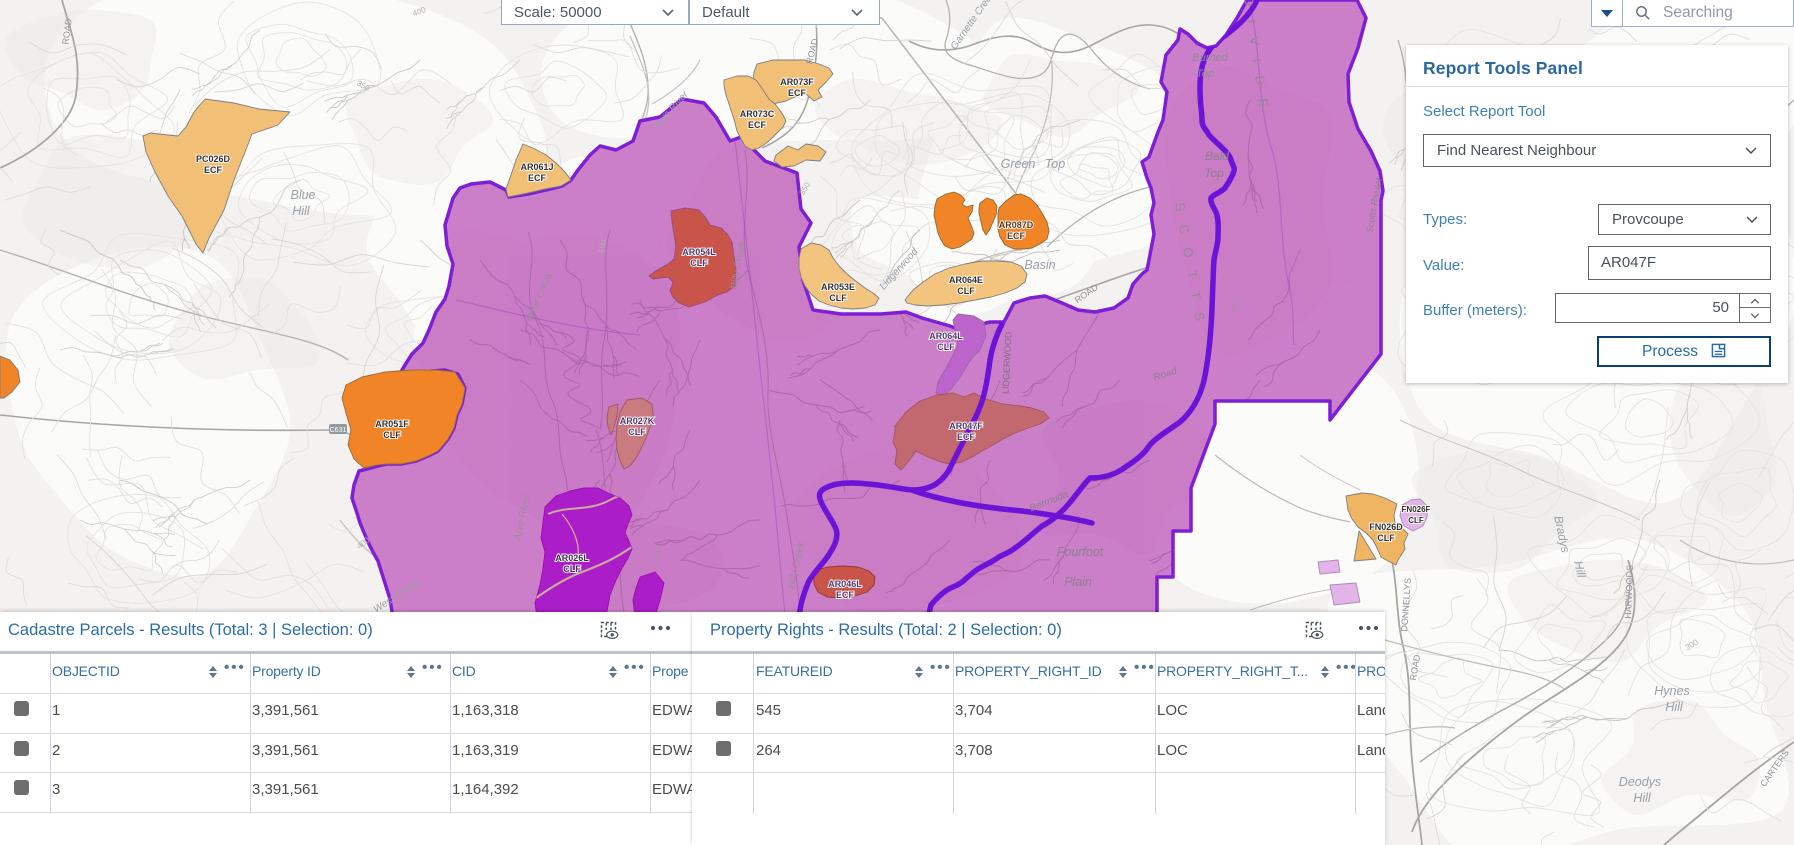  What do you see at coordinates (536, 167) in the screenshot?
I see `svg-text: AR061J` at bounding box center [536, 167].